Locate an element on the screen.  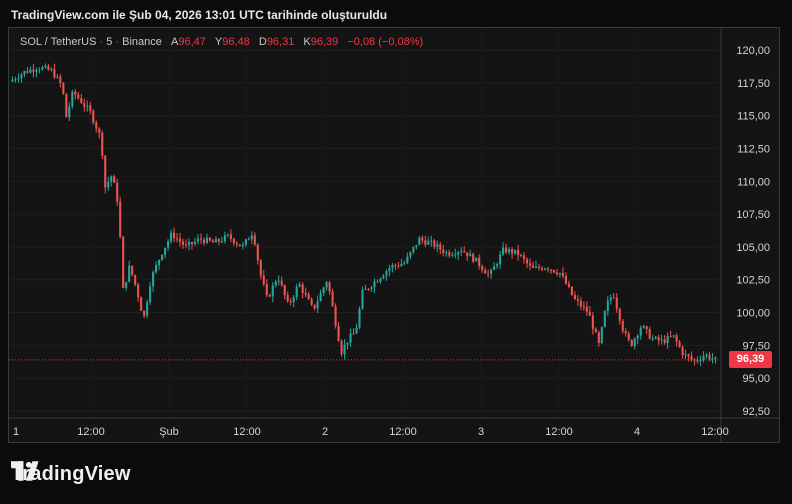
price-tick-label: 100,00 is located at coordinates (753, 314).